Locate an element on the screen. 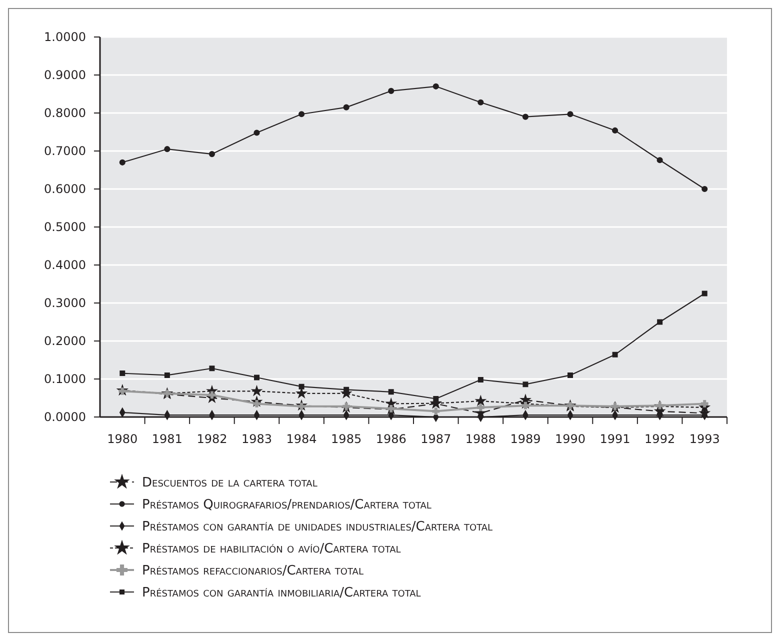  x-tick-label: 1980 is located at coordinates (122, 439).